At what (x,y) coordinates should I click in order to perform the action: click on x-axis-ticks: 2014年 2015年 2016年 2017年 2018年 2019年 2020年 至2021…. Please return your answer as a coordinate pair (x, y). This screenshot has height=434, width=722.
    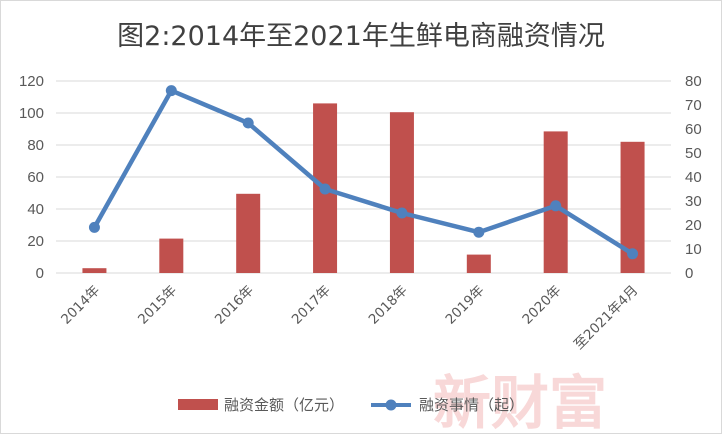
    Looking at the image, I should click on (349, 318).